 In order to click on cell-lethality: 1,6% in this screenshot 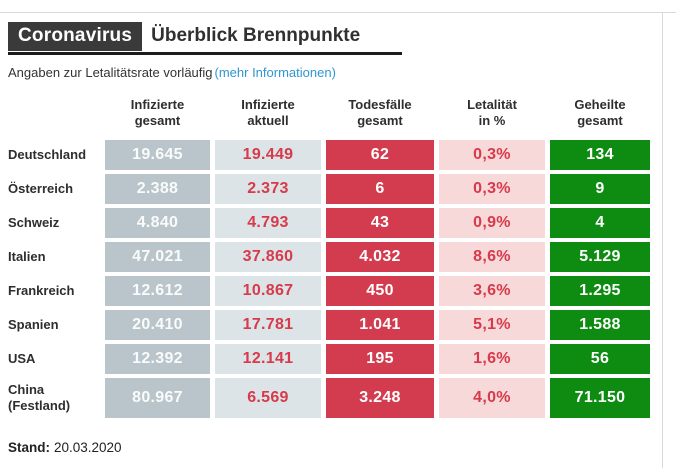, I will do `click(492, 359)`.